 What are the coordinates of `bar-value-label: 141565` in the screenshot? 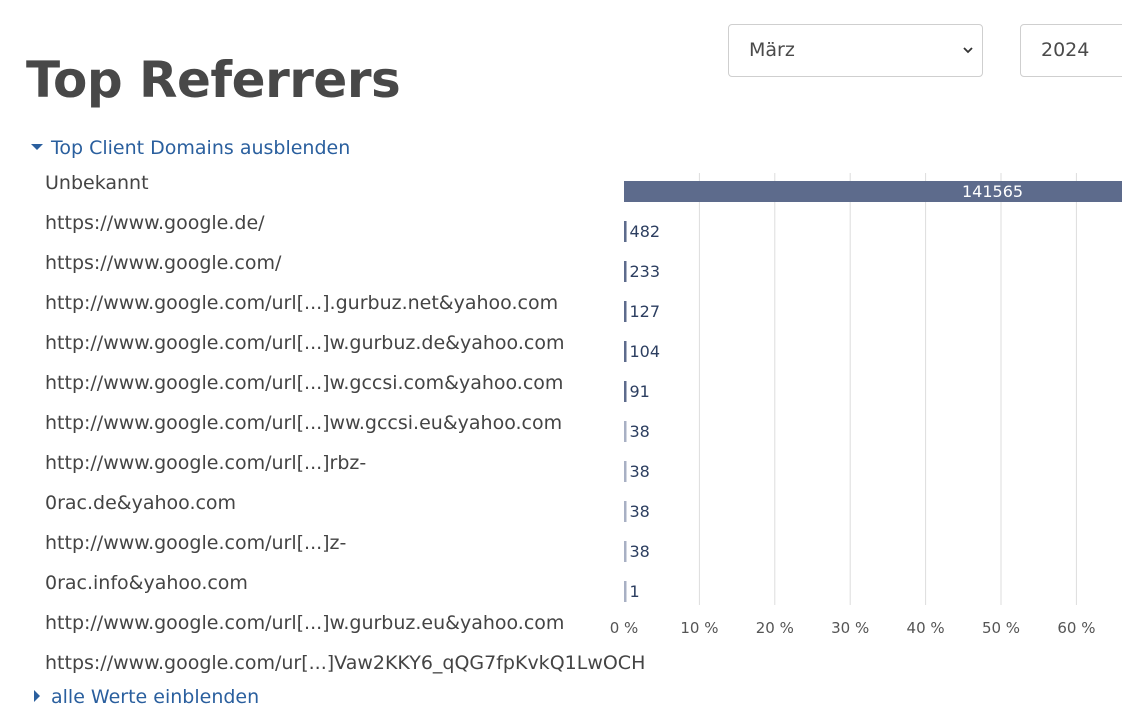 It's located at (992, 191).